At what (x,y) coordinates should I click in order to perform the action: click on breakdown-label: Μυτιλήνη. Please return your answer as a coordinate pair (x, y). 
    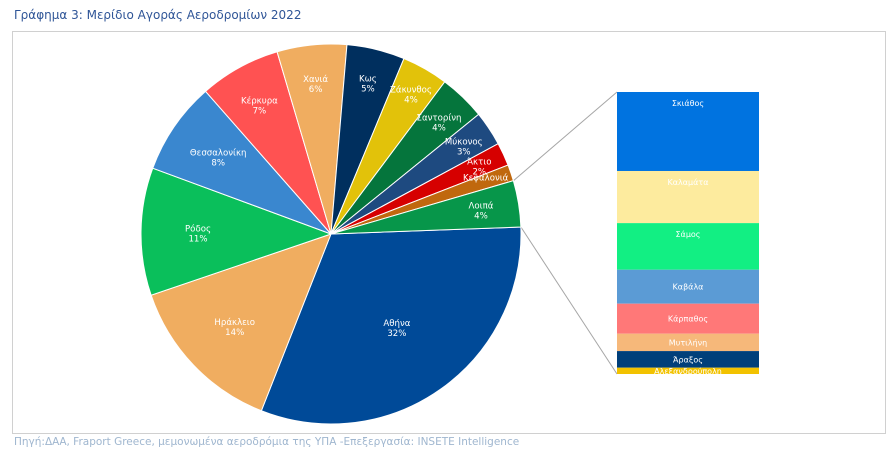
    Looking at the image, I should click on (688, 342).